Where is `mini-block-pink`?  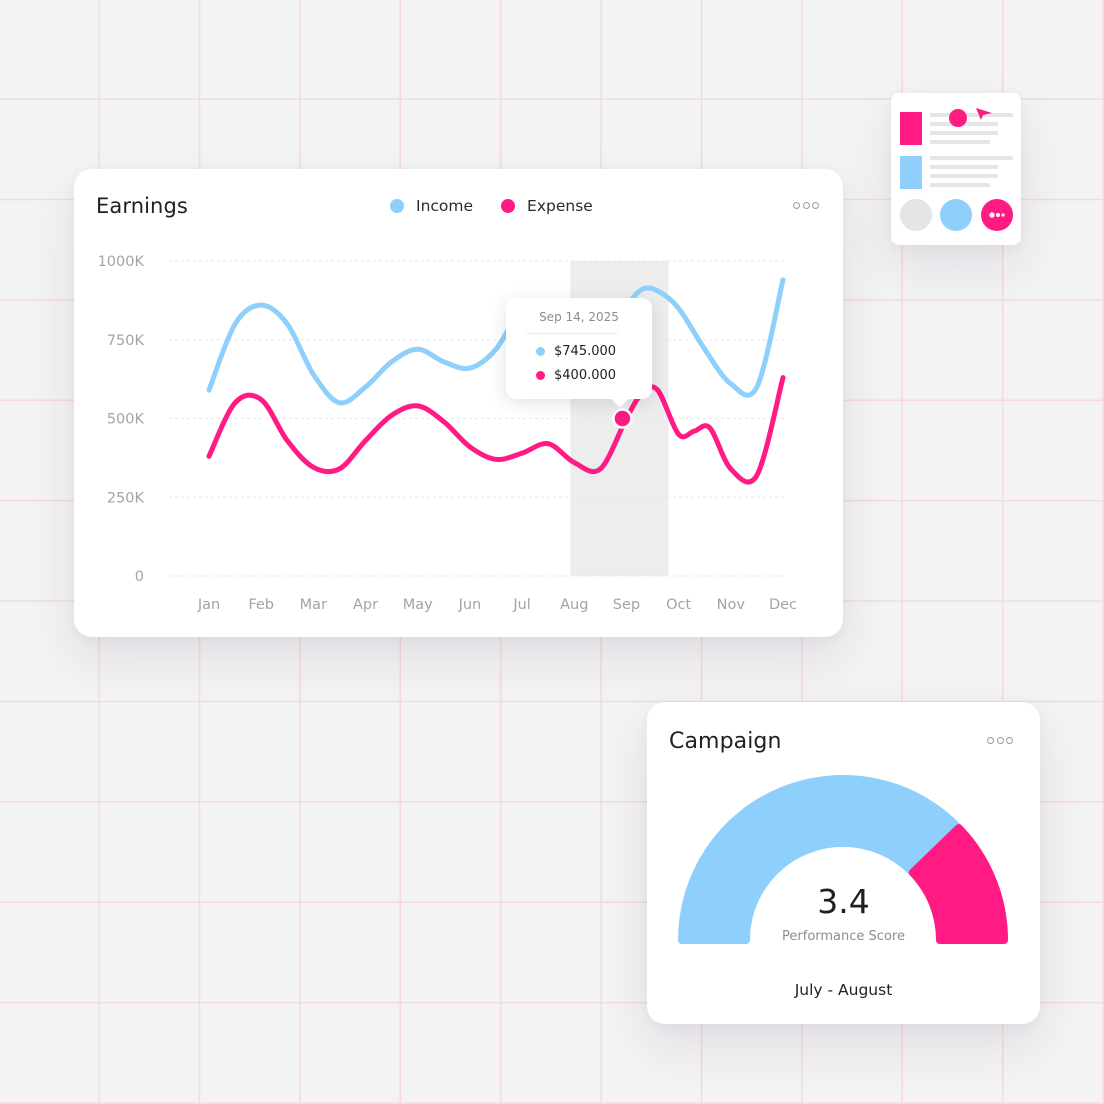 mini-block-pink is located at coordinates (911, 128).